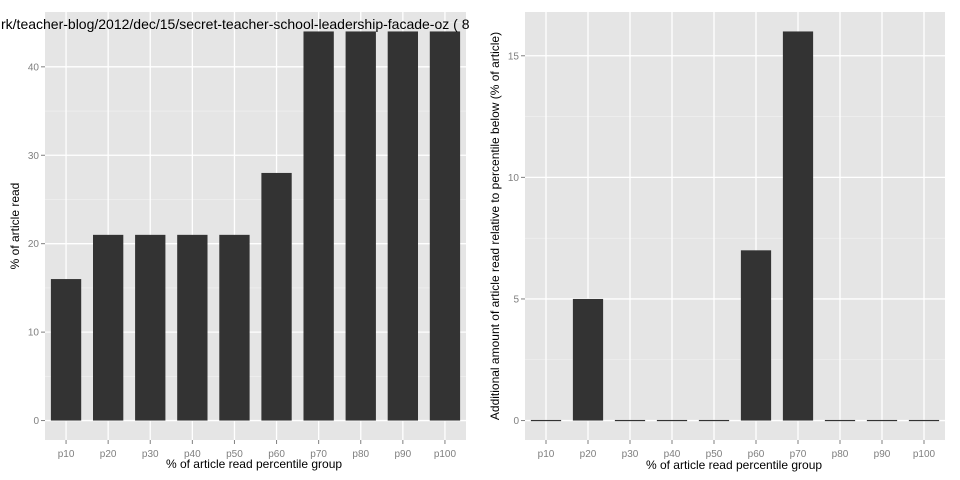 This screenshot has height=480, width=960. Describe the element at coordinates (34, 156) in the screenshot. I see `y-tick-label: 30` at that location.